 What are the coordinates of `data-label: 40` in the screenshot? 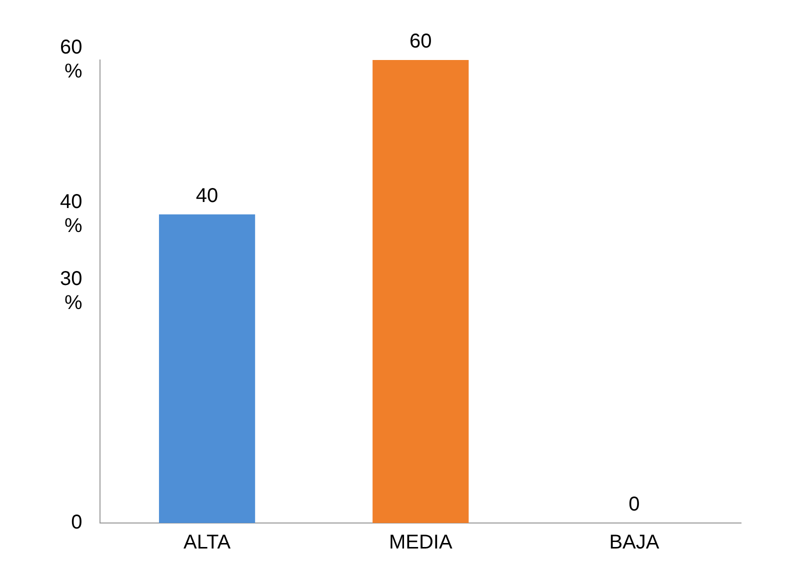 It's located at (207, 195).